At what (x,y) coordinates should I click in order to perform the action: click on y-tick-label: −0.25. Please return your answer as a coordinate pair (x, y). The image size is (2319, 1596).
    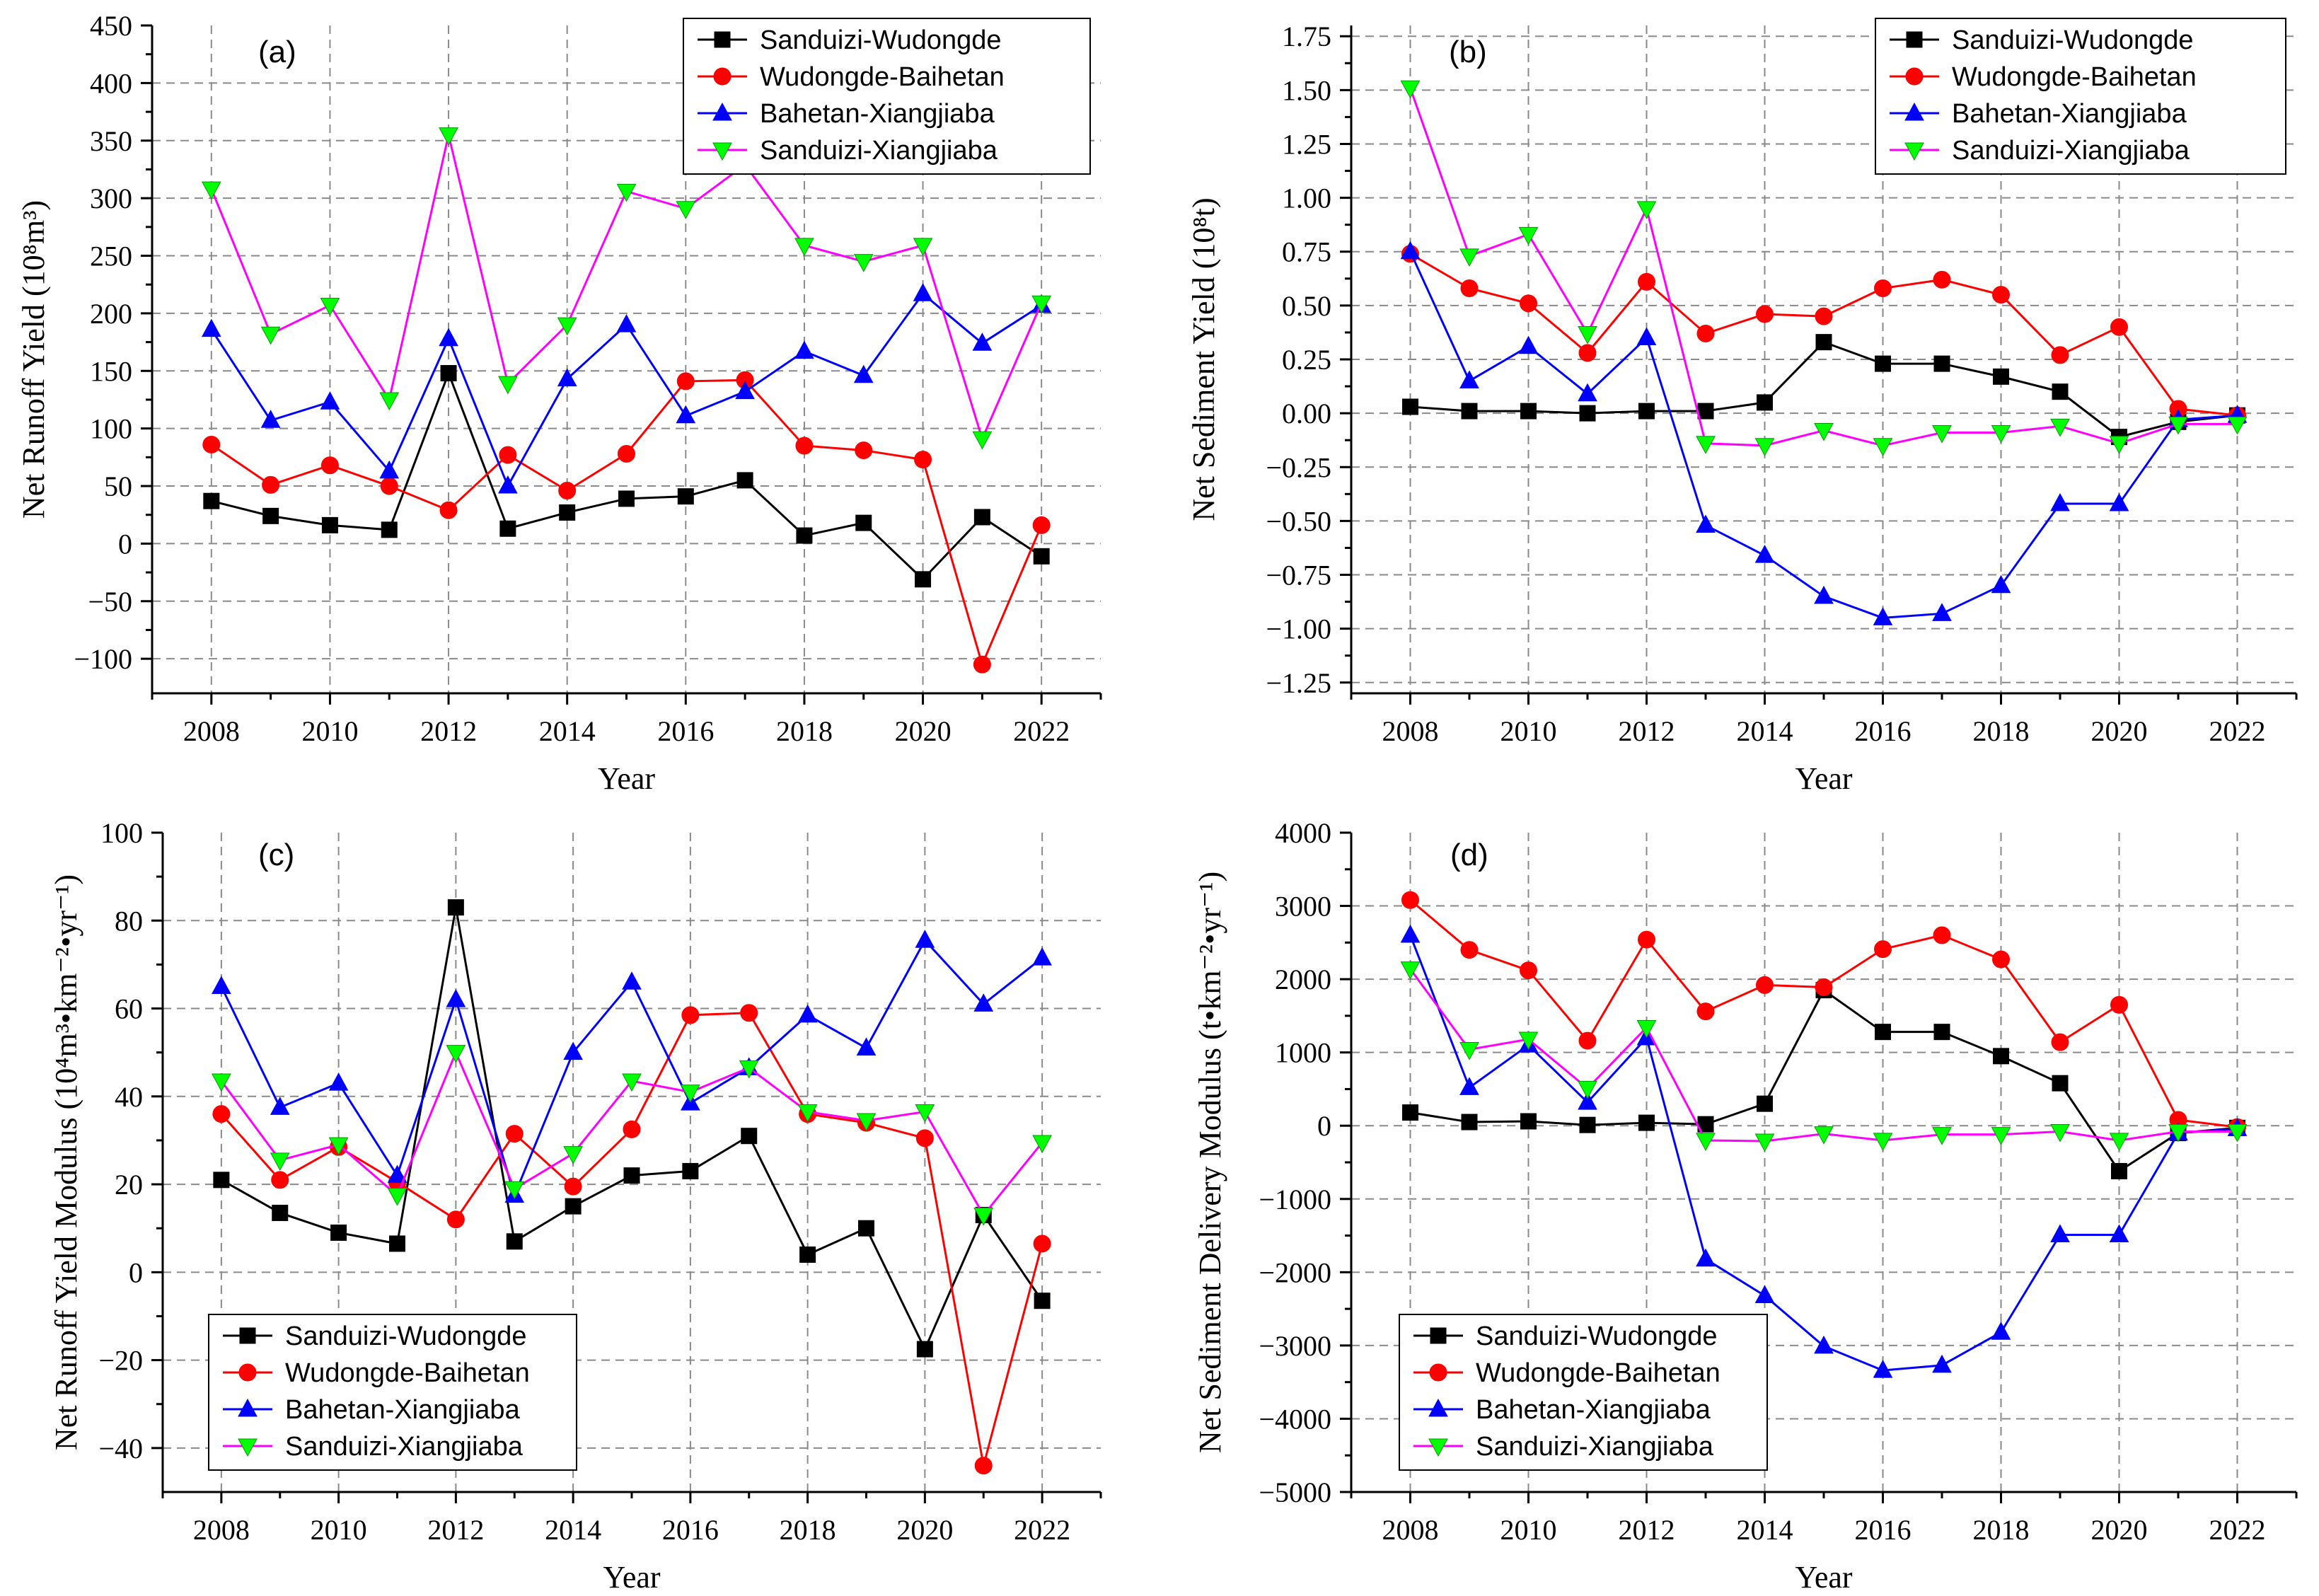
    Looking at the image, I should click on (1299, 467).